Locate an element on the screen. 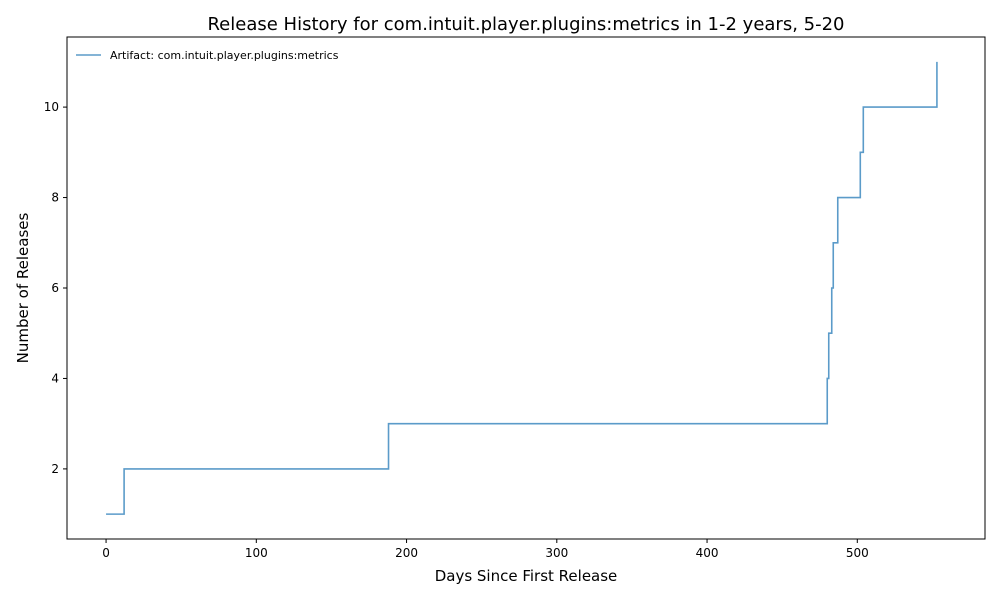  x-tick-label: 100 is located at coordinates (256, 553).